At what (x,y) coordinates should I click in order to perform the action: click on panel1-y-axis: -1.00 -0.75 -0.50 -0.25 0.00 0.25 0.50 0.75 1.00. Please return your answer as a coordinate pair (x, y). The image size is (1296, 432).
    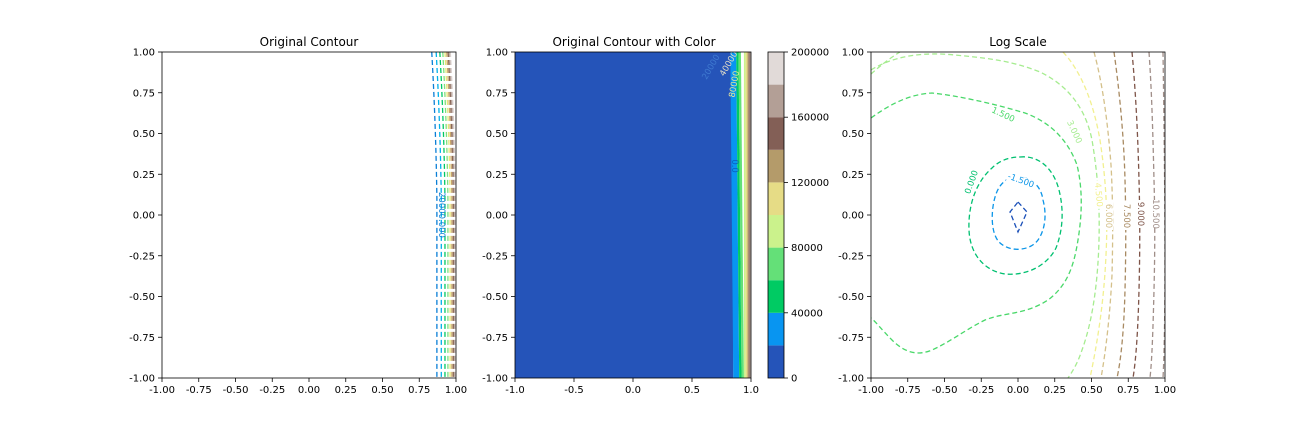
    Looking at the image, I should click on (145, 216).